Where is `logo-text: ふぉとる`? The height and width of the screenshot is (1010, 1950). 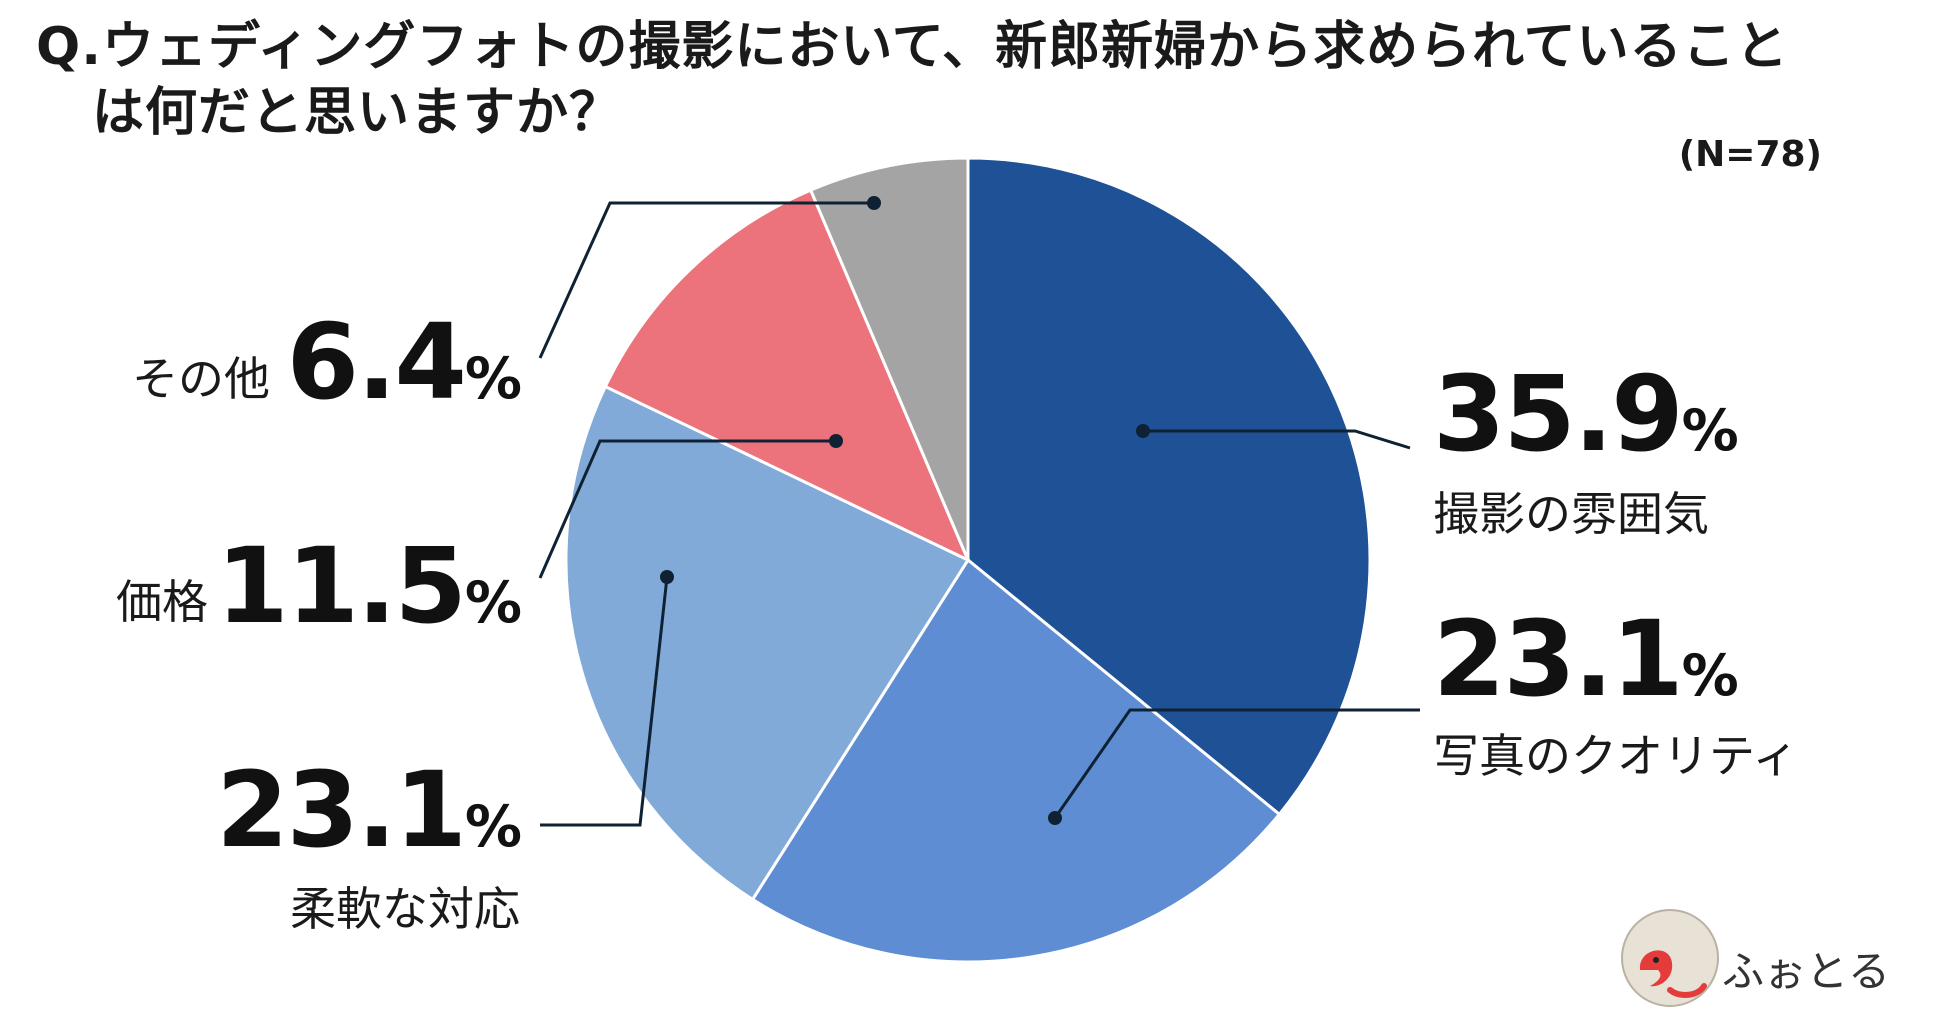
logo-text: ふぉとる is located at coordinates (1806, 971).